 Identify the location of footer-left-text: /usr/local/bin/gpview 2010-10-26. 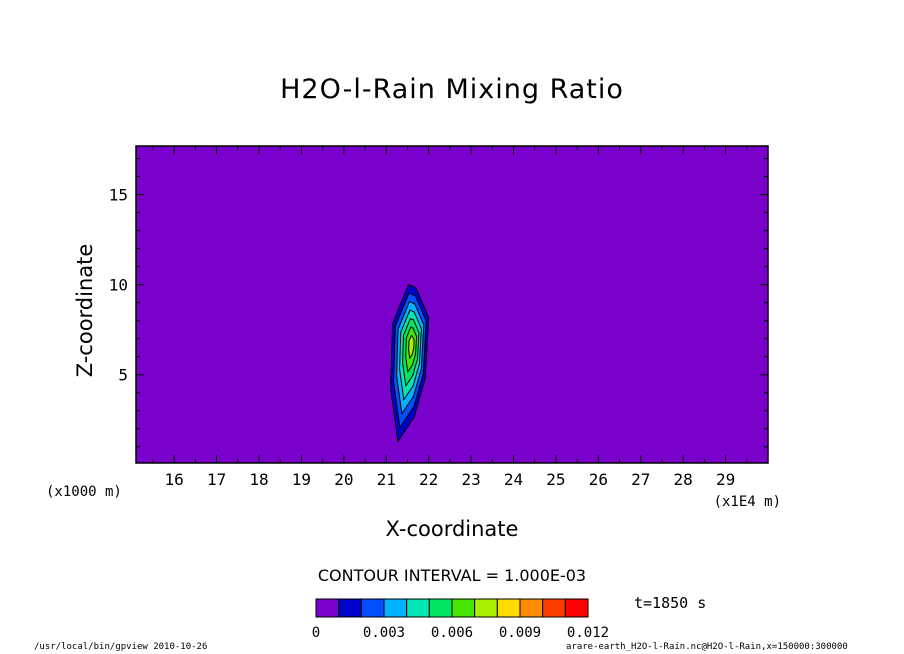
(121, 647).